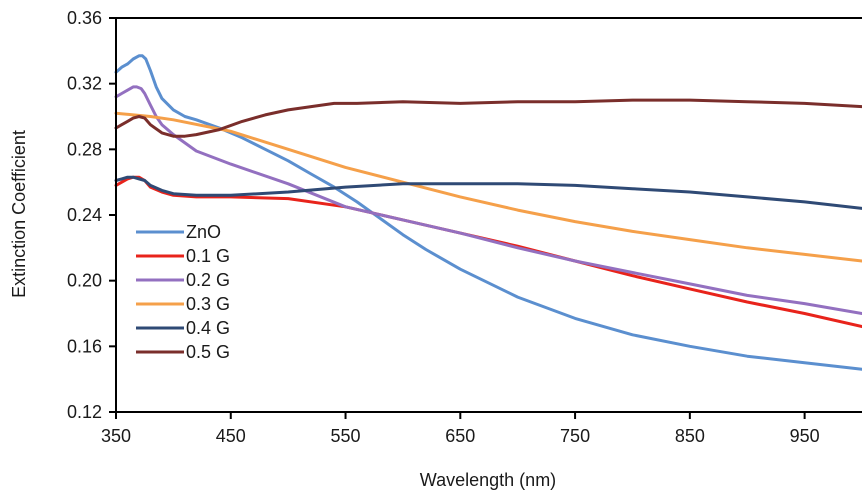 This screenshot has width=862, height=497. I want to click on y-tick-label: 0.12, so click(84, 412).